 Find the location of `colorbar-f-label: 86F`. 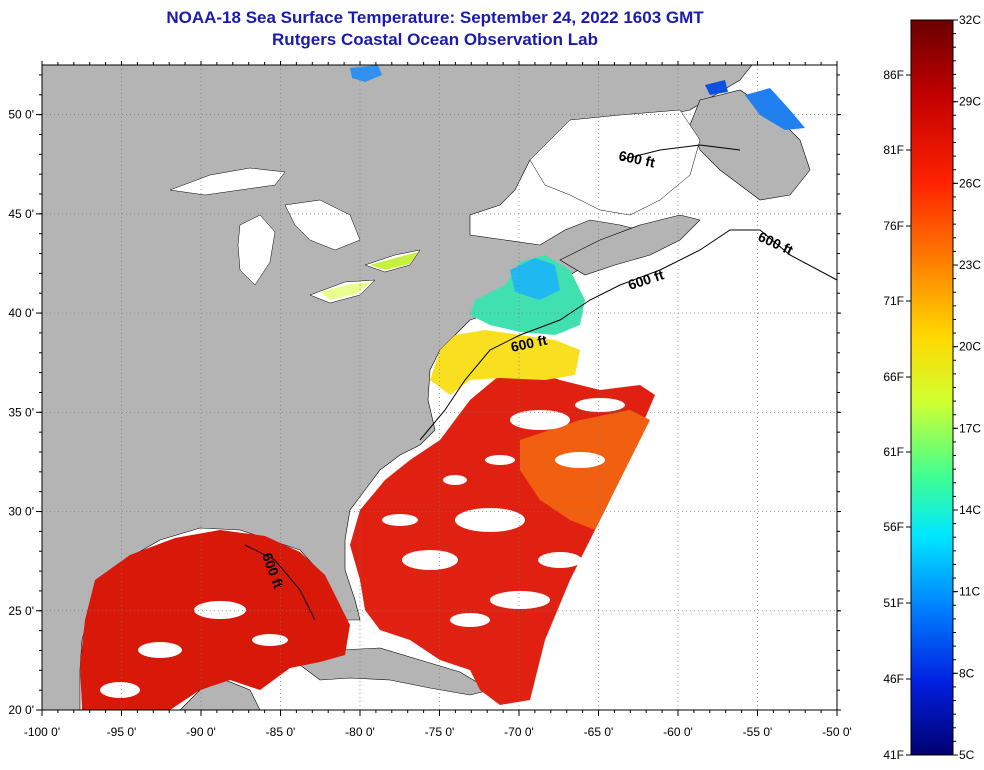

colorbar-f-label: 86F is located at coordinates (893, 75).